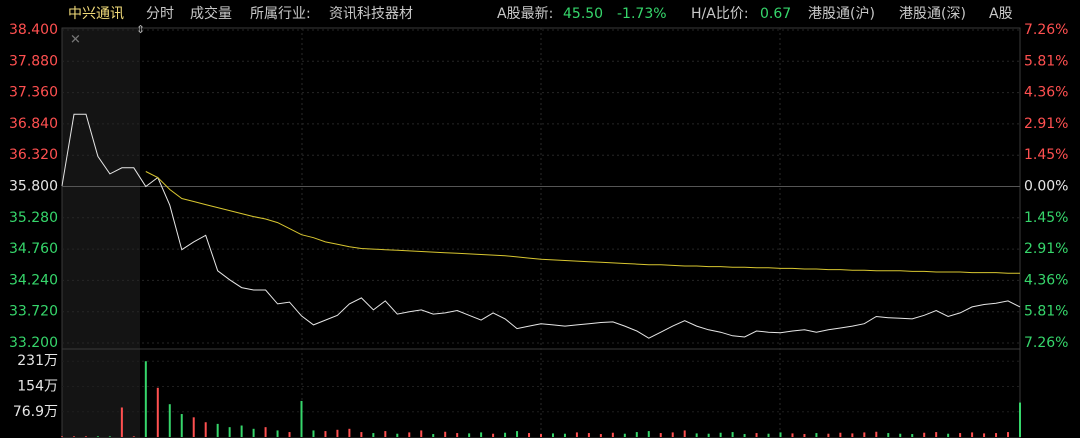  I want to click on y2-tick-label: 5.81%, so click(1046, 61).